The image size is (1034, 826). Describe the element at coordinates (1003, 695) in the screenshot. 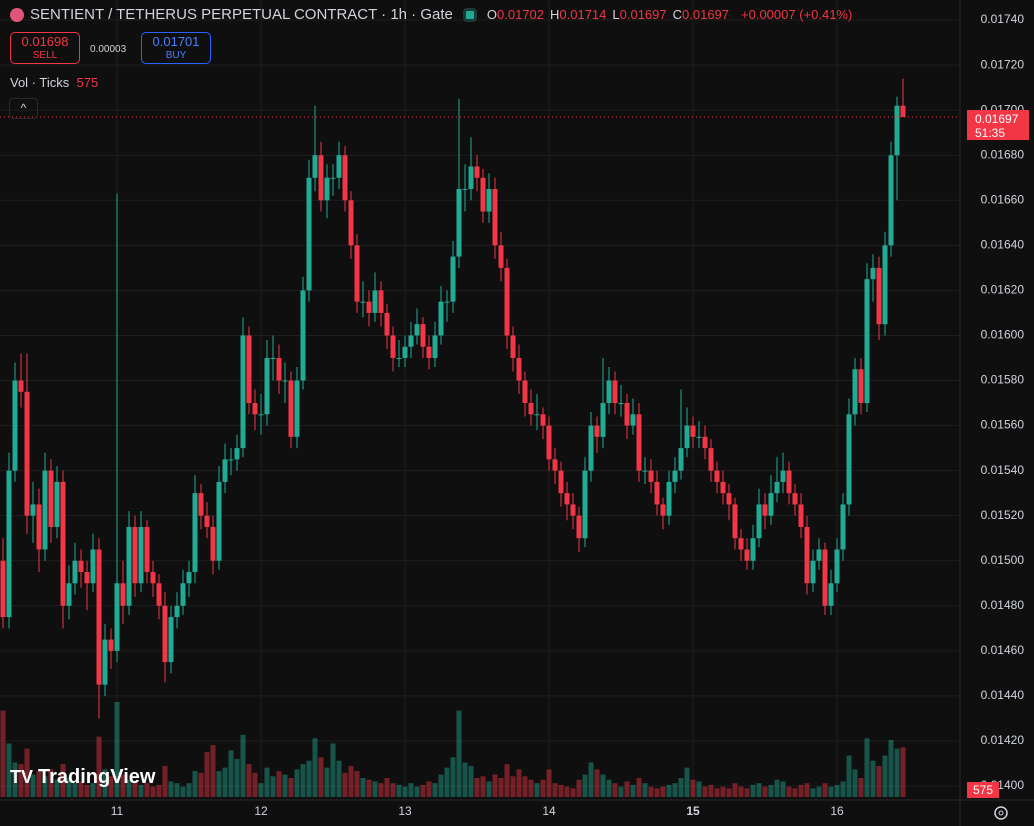

I see `y-tick-label: 0.01440` at that location.